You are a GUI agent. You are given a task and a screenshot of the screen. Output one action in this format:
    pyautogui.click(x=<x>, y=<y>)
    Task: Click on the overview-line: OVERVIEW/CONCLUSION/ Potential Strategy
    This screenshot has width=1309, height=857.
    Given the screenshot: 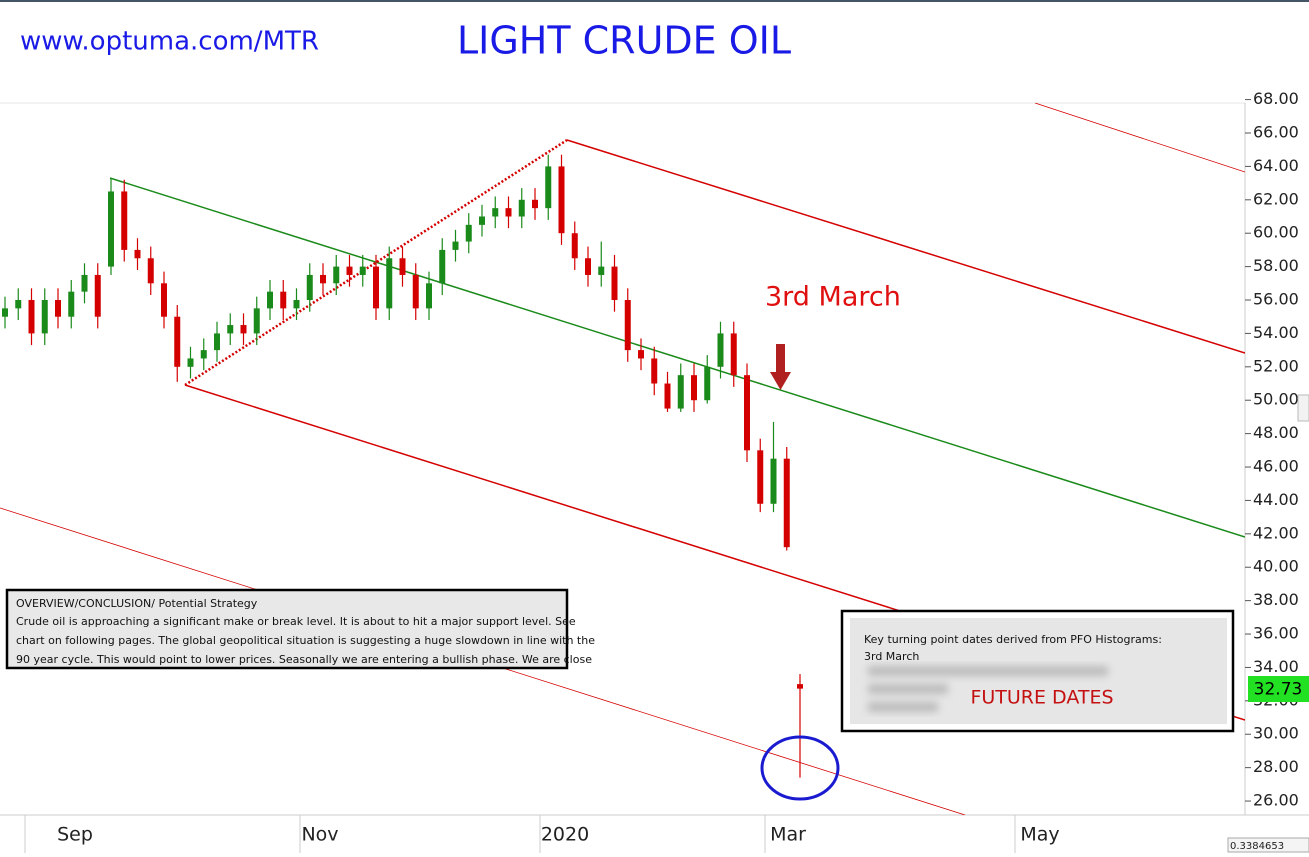 What is the action you would take?
    pyautogui.click(x=137, y=603)
    